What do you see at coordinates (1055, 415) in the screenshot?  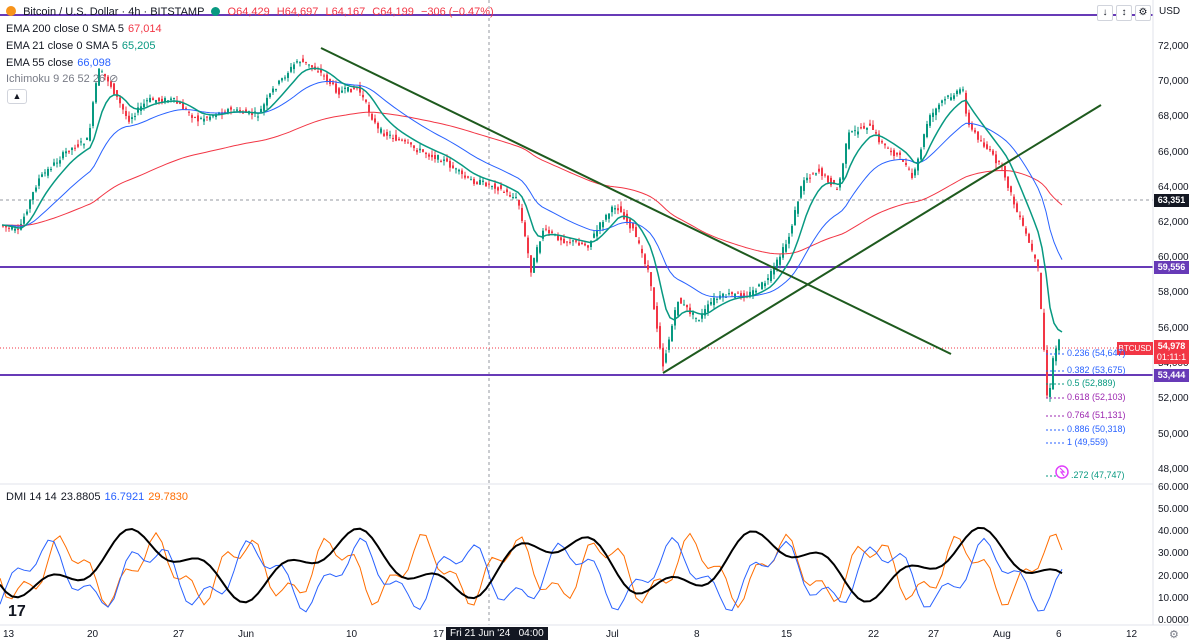 I see `fib-retracement-lines` at bounding box center [1055, 415].